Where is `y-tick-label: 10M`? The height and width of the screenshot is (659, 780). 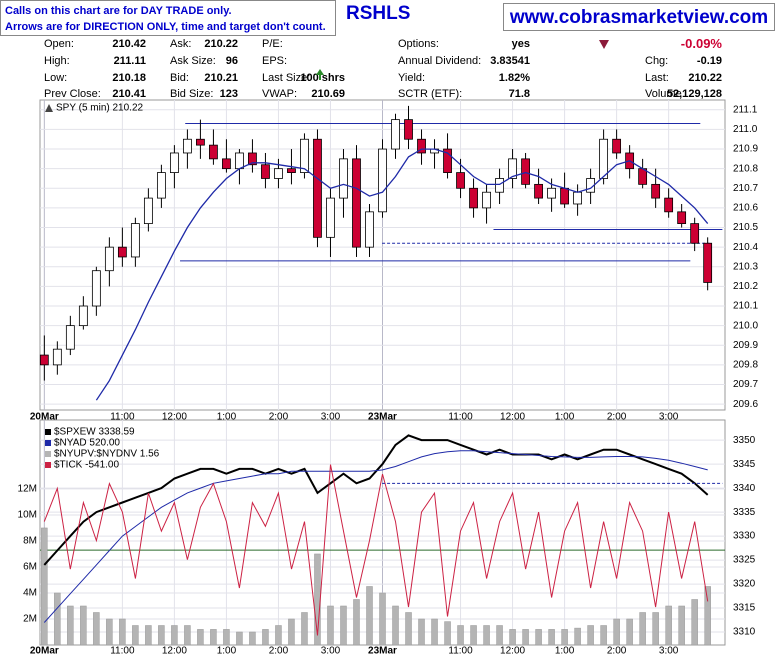
y-tick-label: 10M is located at coordinates (27, 515).